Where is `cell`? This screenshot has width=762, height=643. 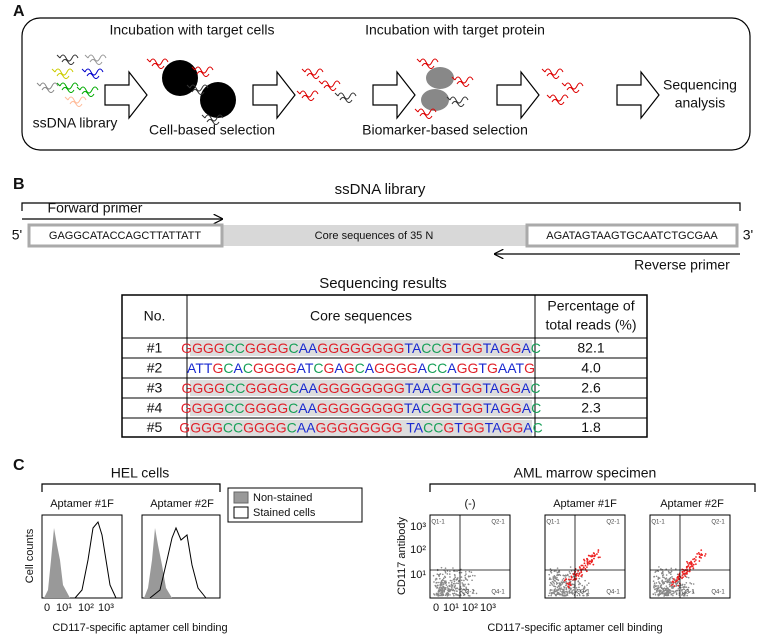 cell is located at coordinates (218, 100).